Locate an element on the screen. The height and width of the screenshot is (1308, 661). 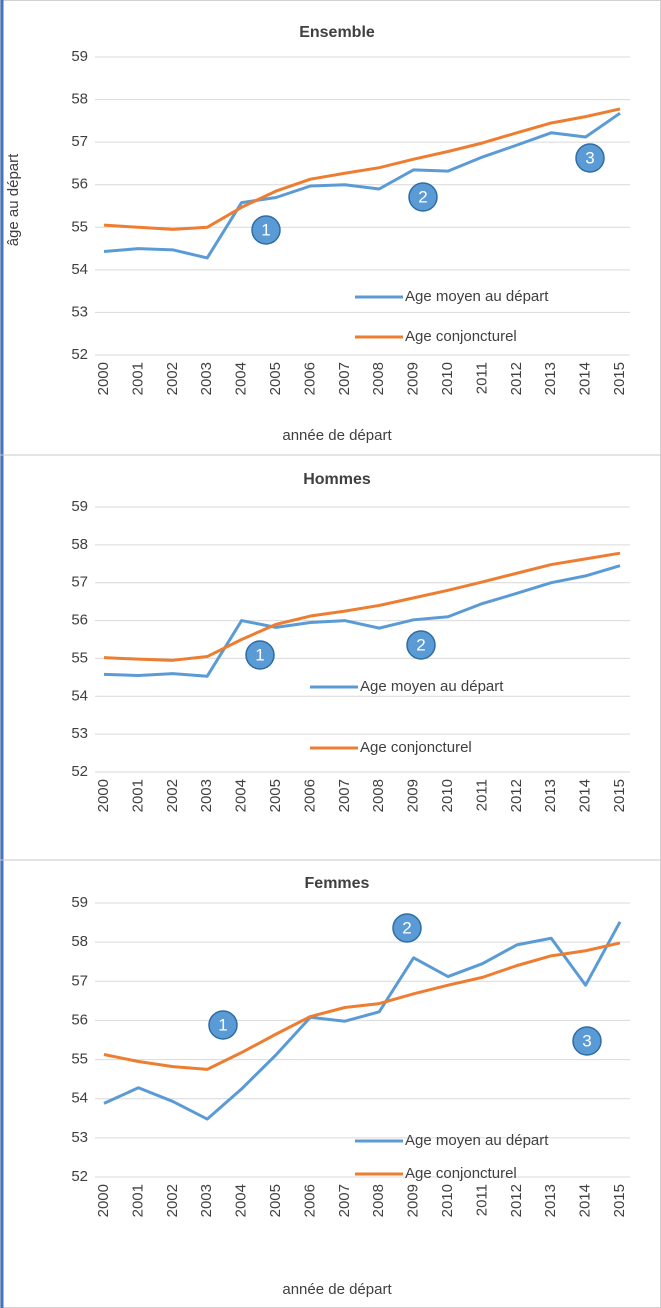
chart-title: Femmes is located at coordinates (337, 883).